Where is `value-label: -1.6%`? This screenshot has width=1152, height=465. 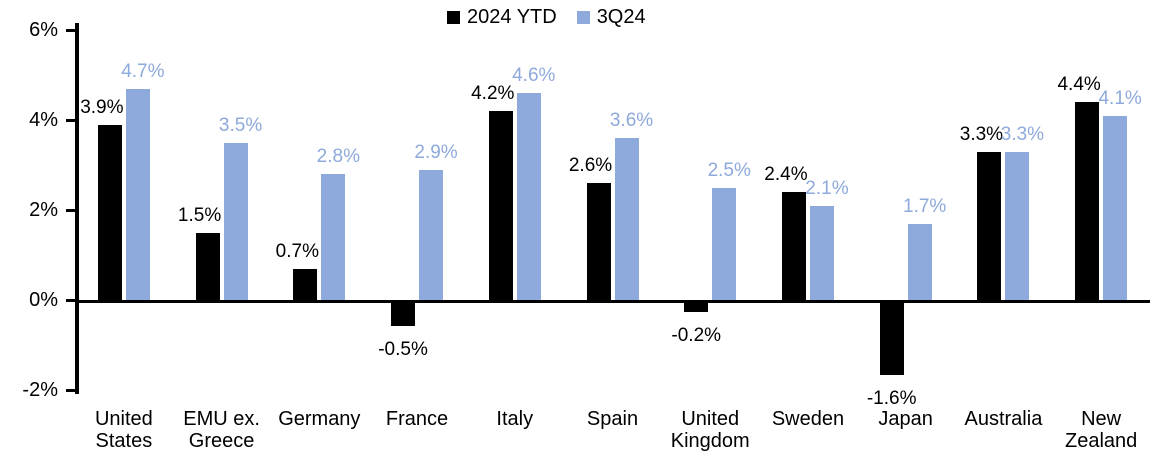
value-label: -1.6% is located at coordinates (891, 398).